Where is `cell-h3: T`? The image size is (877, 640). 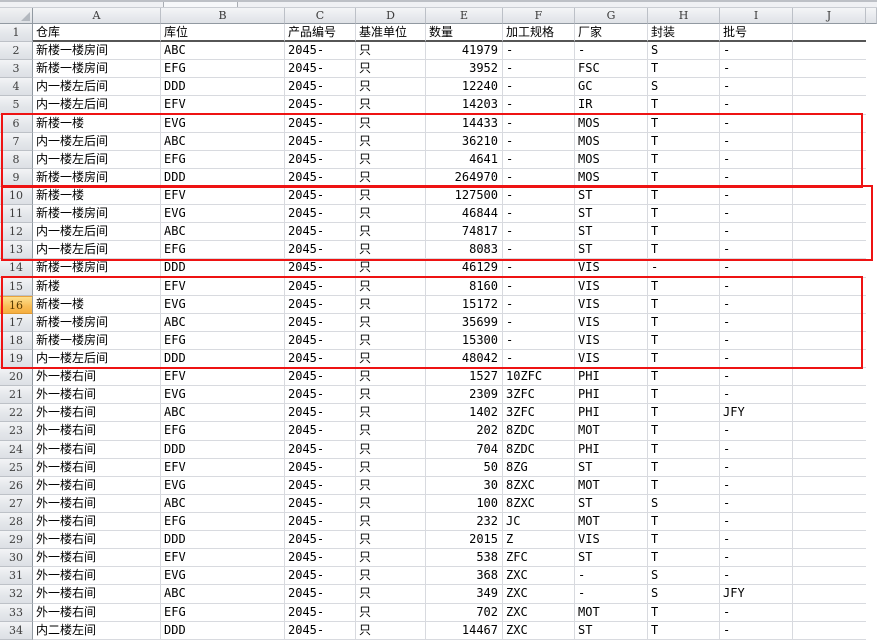
cell-h3: T is located at coordinates (684, 69).